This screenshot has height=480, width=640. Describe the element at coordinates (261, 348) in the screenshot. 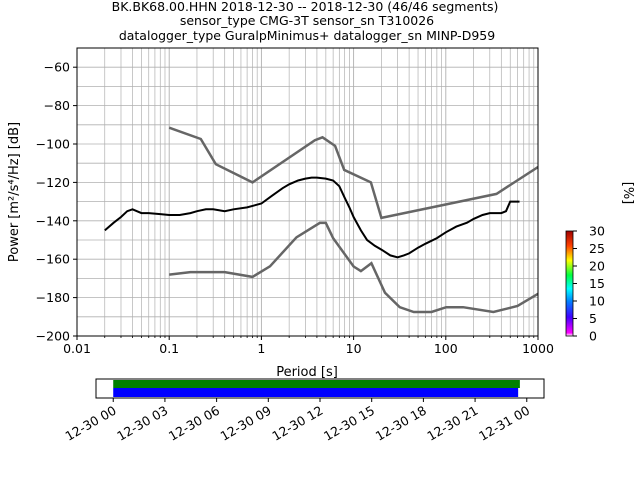

I see `x-tick-label: 1` at that location.